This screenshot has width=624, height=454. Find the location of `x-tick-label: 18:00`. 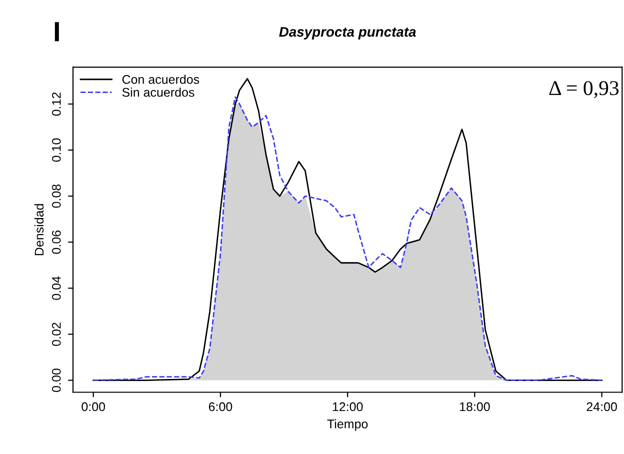

x-tick-label: 18:00 is located at coordinates (475, 407).